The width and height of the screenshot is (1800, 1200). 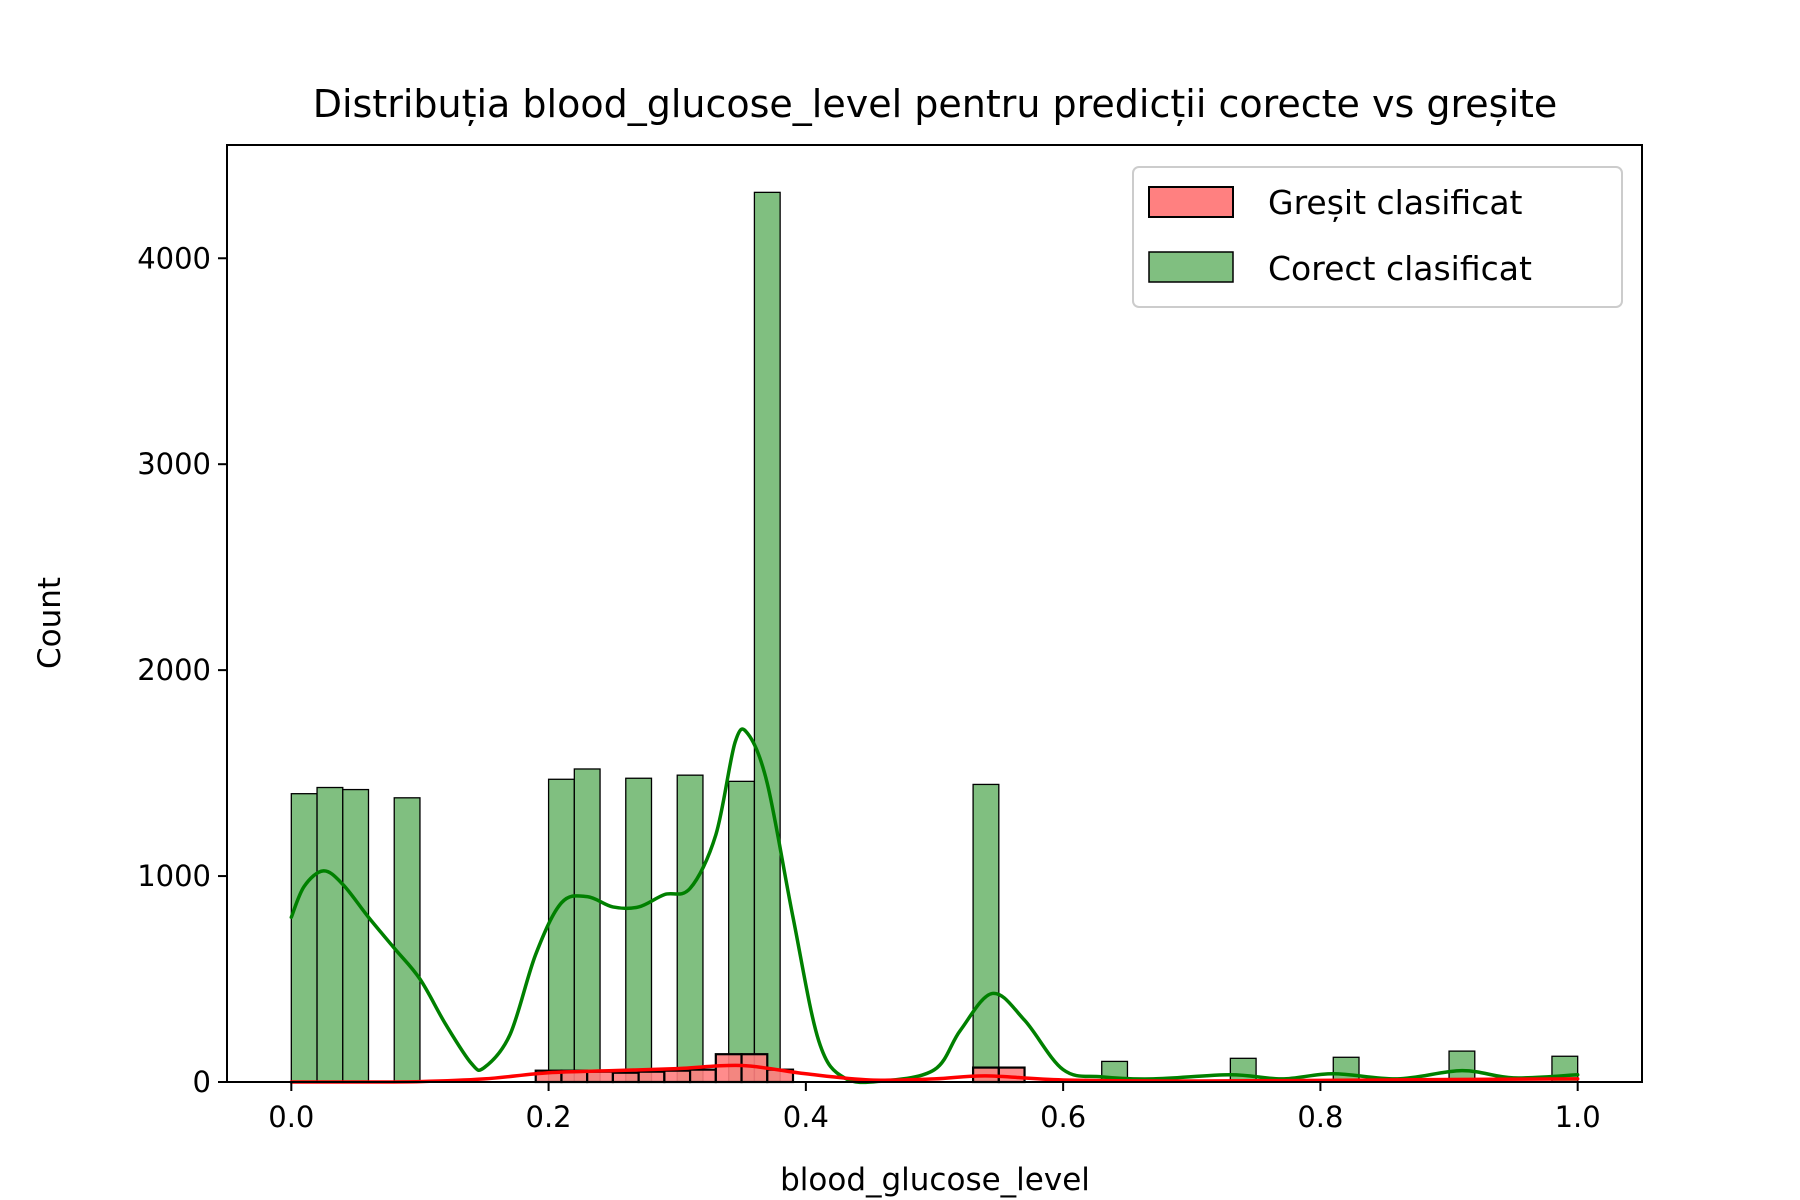 I want to click on y-tick-label: 4000, so click(x=174, y=258).